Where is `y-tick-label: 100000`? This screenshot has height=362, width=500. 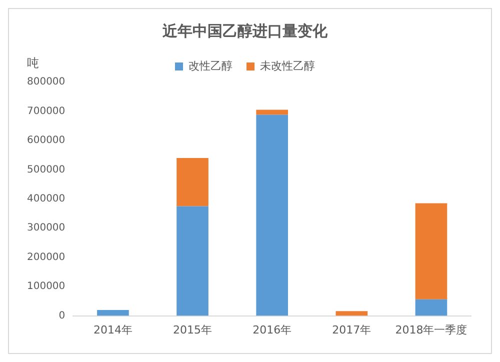
y-tick-label: 100000 is located at coordinates (46, 286).